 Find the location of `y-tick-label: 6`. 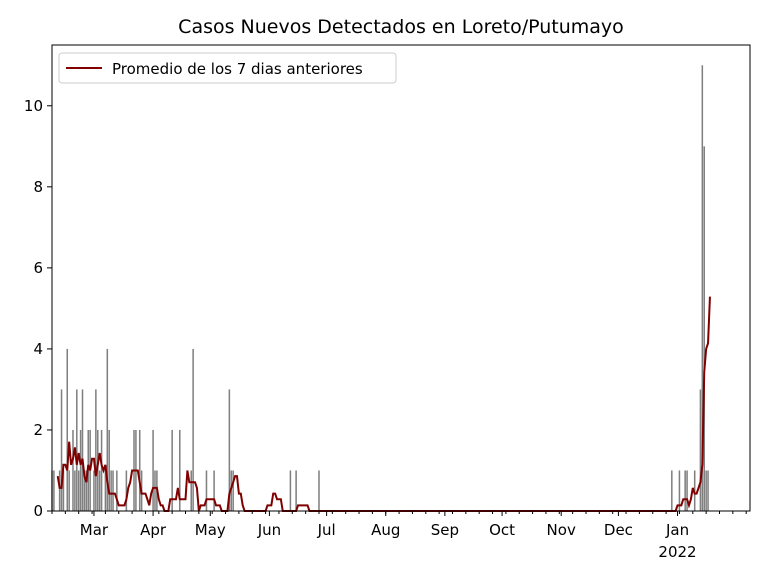

y-tick-label: 6 is located at coordinates (38, 268).